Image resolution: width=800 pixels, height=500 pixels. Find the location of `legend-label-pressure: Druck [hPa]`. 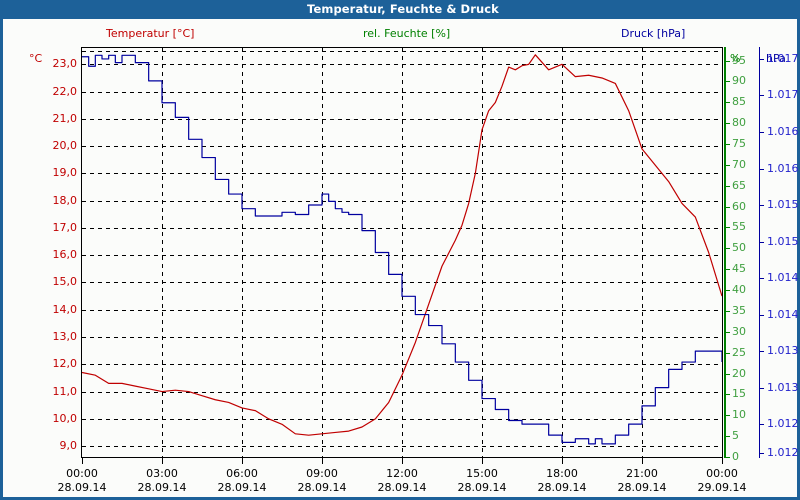

legend-label-pressure: Druck [hPa] is located at coordinates (653, 33).